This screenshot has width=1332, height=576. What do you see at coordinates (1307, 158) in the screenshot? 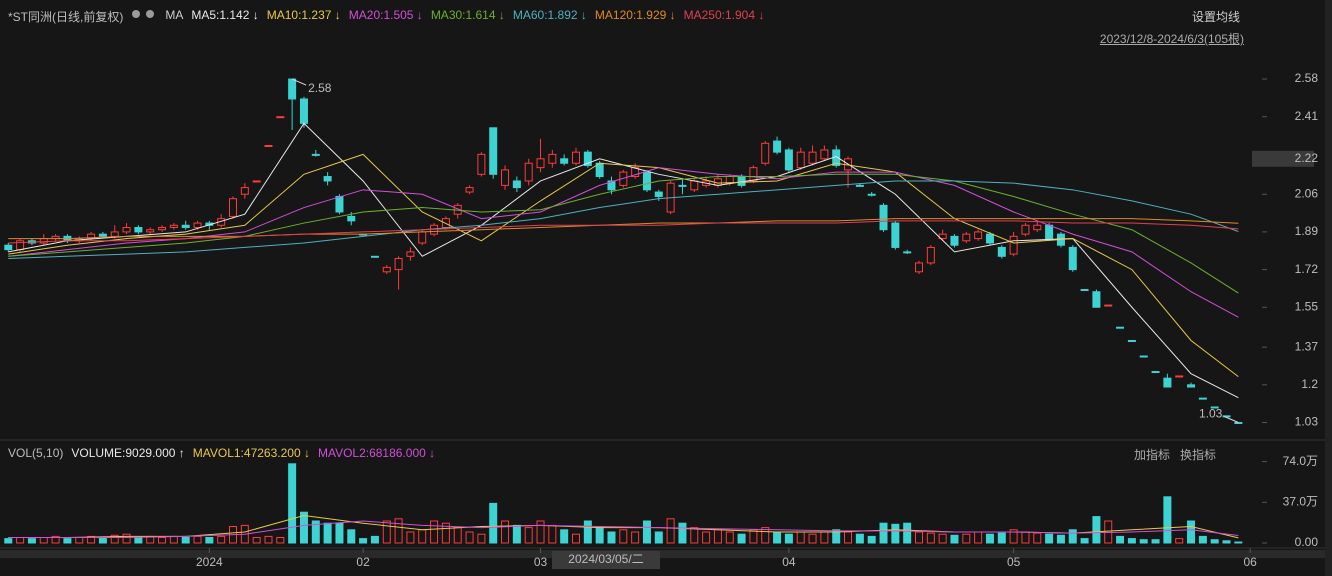
I see `y-tick-label: 2.22` at bounding box center [1307, 158].